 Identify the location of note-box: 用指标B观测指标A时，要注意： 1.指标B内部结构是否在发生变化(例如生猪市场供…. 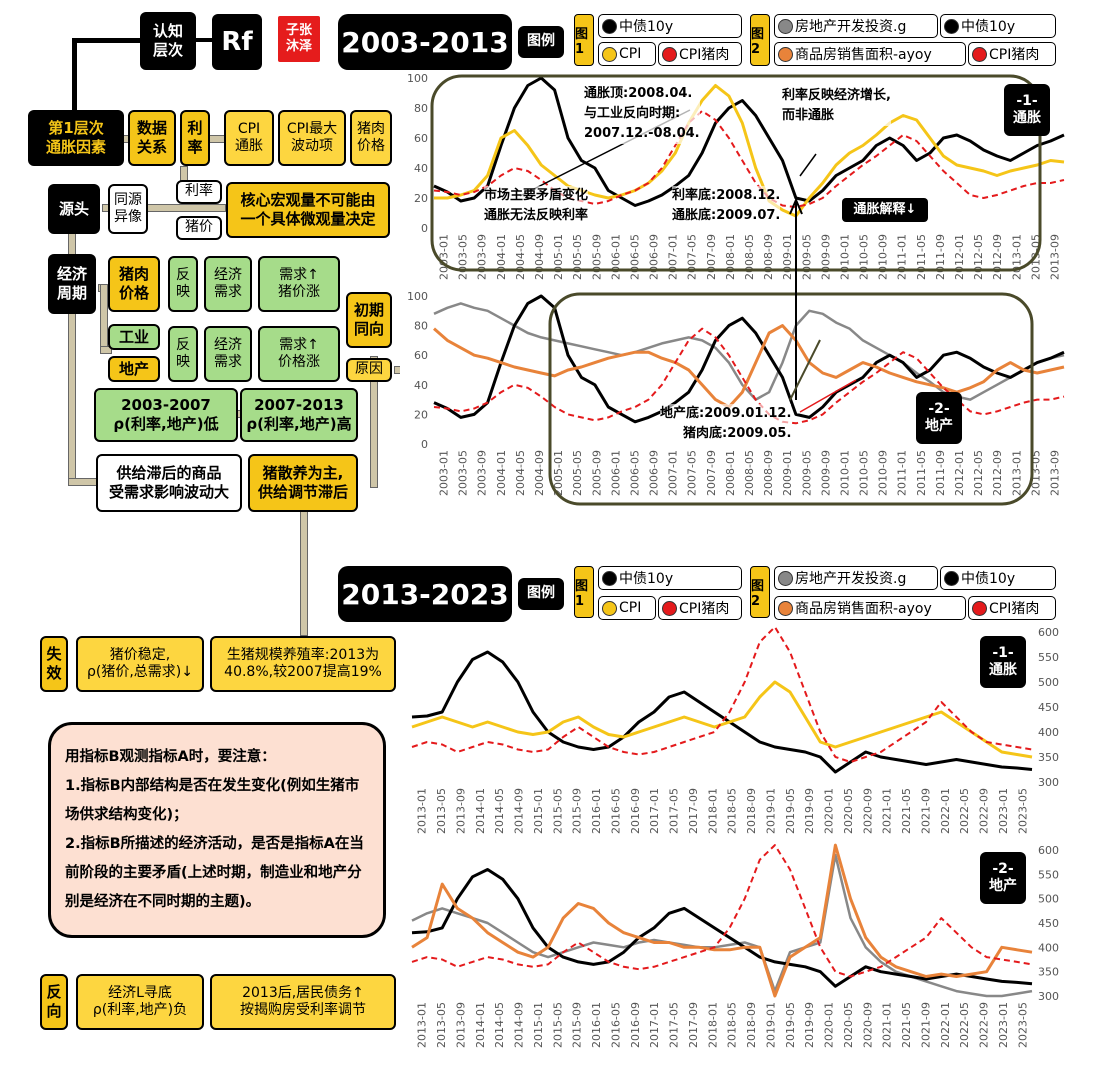
(217, 830).